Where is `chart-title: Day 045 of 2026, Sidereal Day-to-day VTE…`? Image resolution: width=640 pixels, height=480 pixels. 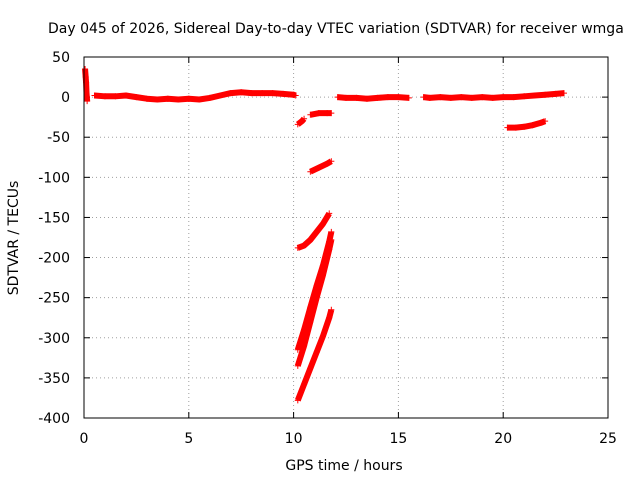
chart-title: Day 045 of 2026, Sidereal Day-to-day VTE… is located at coordinates (336, 29).